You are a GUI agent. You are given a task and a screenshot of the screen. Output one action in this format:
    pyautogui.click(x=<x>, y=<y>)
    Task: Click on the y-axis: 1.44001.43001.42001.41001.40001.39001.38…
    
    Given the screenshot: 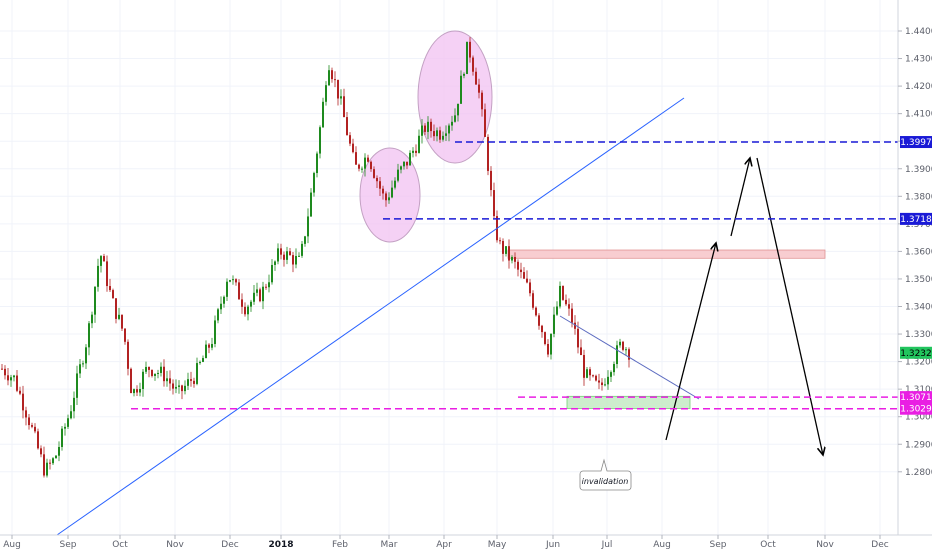 What is the action you would take?
    pyautogui.click(x=914, y=267)
    